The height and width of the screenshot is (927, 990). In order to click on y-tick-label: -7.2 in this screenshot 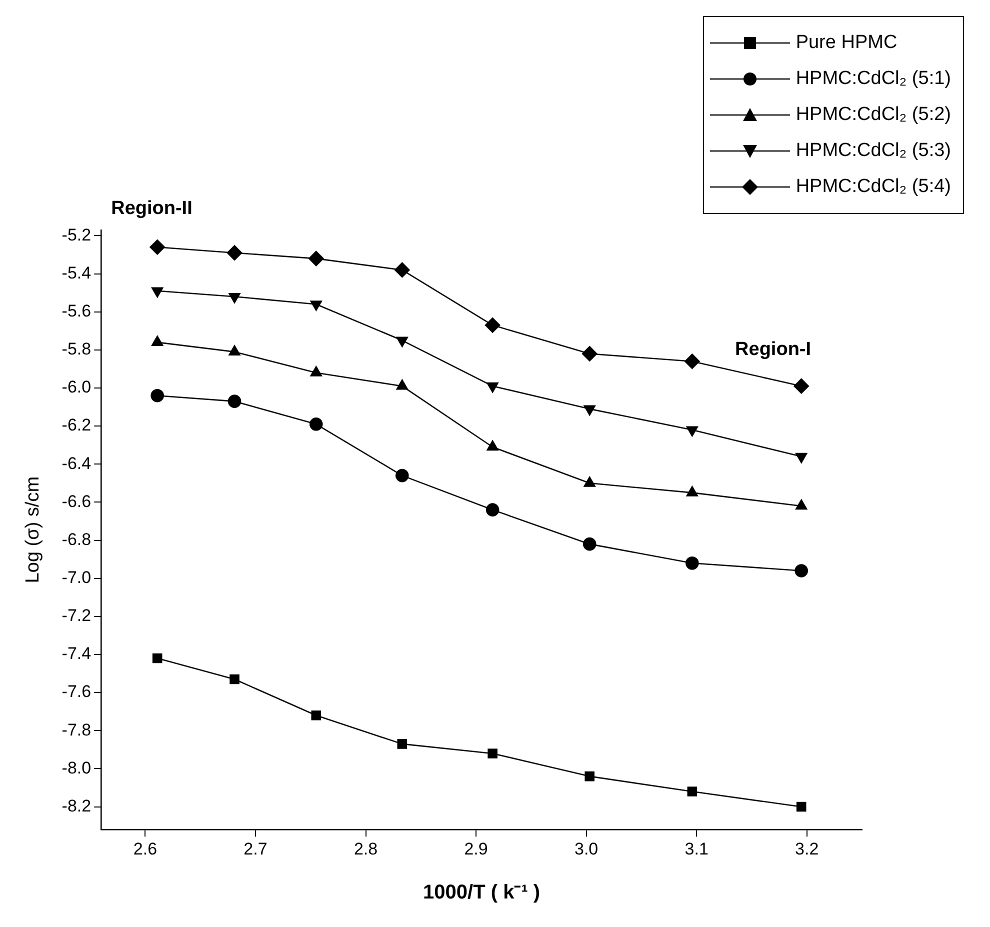, I will do `click(77, 616)`.